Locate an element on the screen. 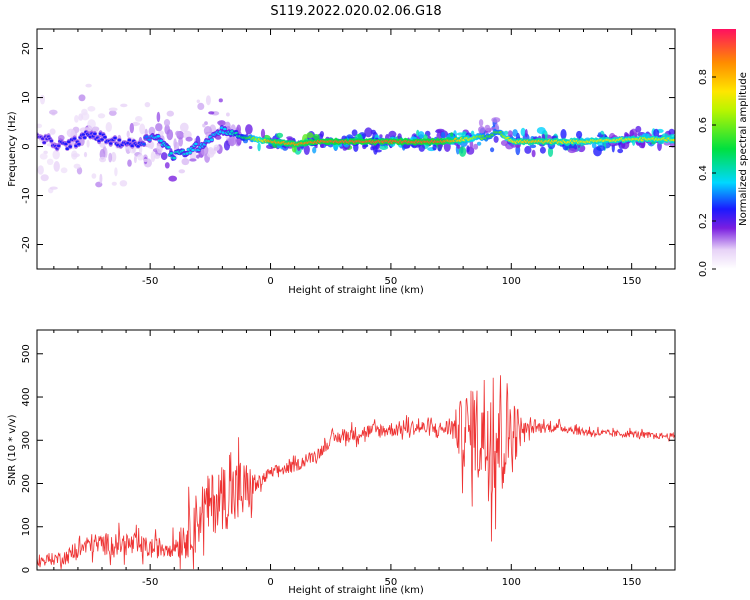 The height and width of the screenshot is (600, 750). colorbar-tick-label: 0.4 is located at coordinates (703, 173).